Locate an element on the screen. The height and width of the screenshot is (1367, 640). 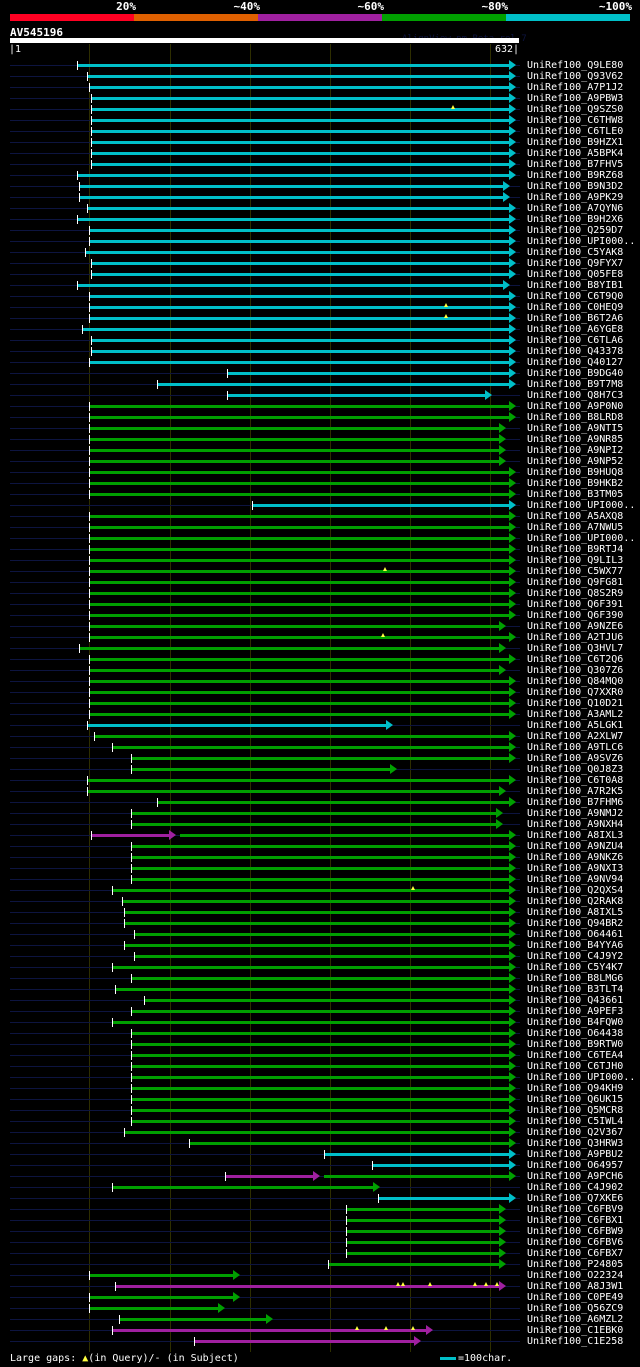
subject-label: UniRef100_A8J3W1 is located at coordinates (575, 1286).